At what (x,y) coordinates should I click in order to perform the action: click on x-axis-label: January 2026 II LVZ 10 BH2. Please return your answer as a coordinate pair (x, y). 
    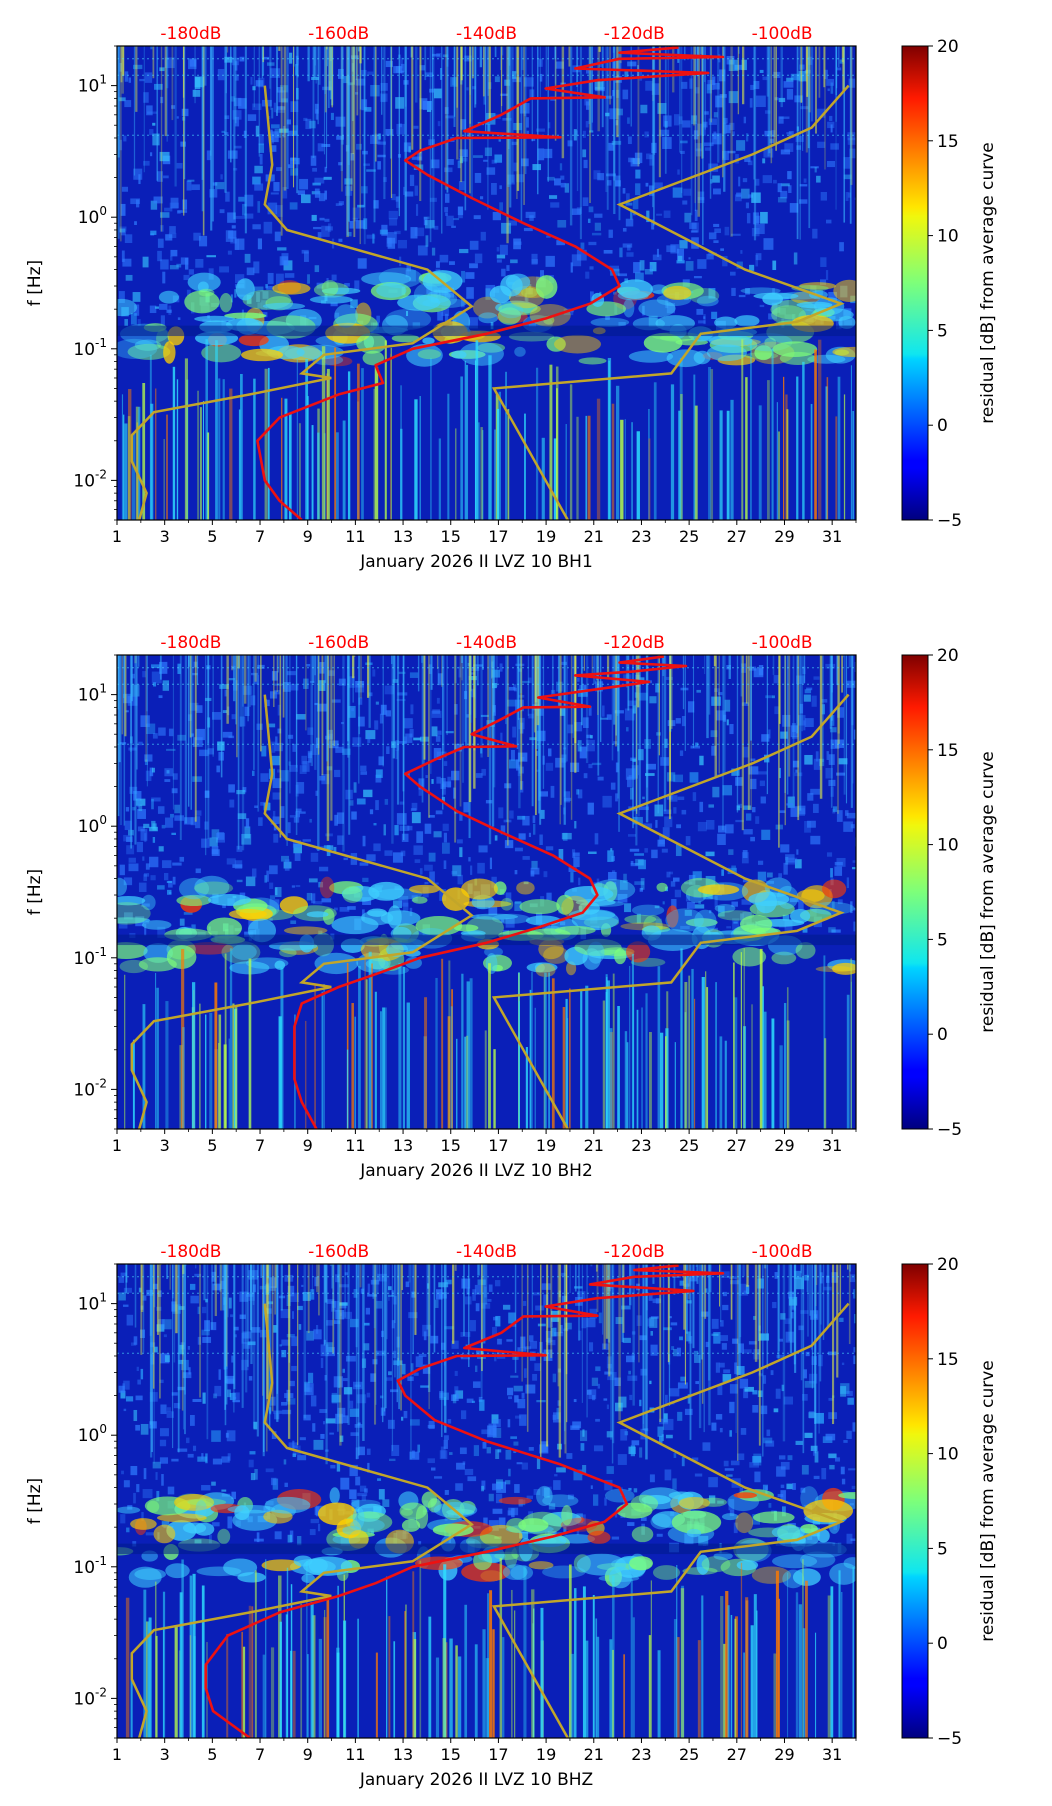
    Looking at the image, I should click on (476, 1171).